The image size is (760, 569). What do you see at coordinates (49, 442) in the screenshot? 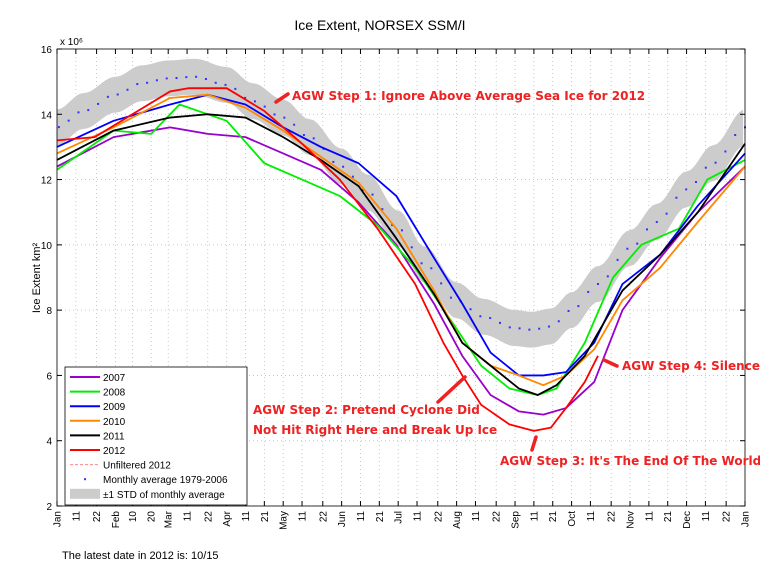
I see `y-tick-label: 4` at bounding box center [49, 442].